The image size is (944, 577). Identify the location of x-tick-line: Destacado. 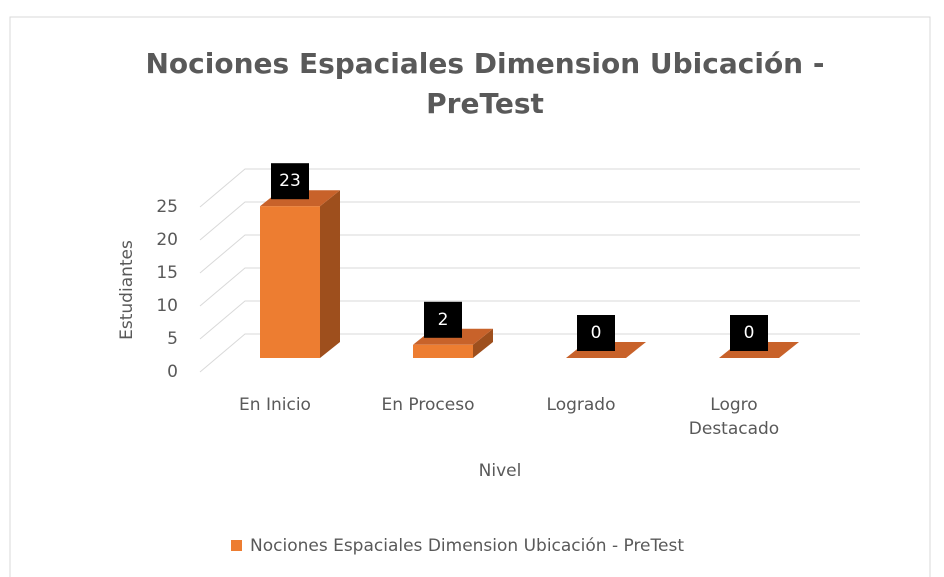
(734, 429).